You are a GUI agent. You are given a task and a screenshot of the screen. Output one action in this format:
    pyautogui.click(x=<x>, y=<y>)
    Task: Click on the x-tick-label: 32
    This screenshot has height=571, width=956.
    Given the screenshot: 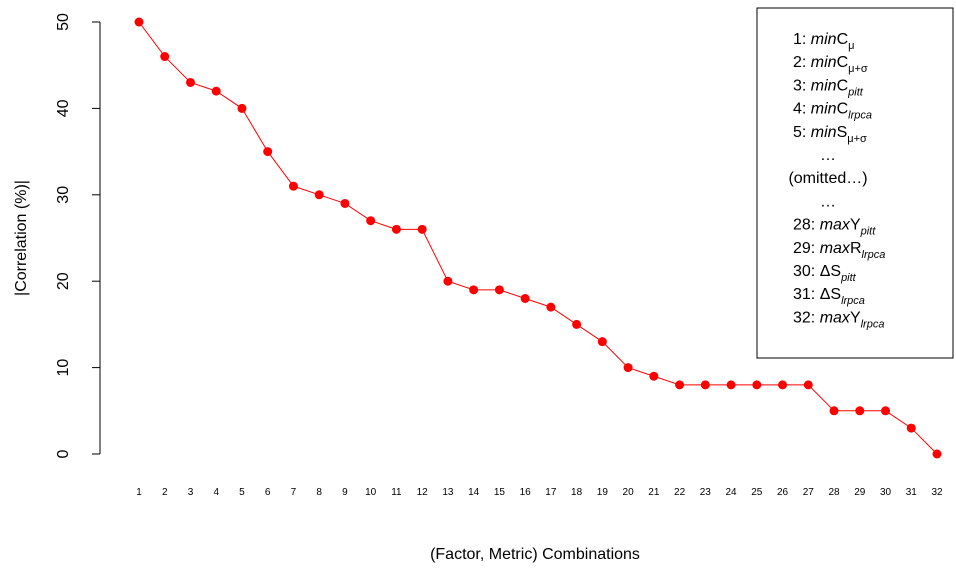 What is the action you would take?
    pyautogui.click(x=937, y=492)
    